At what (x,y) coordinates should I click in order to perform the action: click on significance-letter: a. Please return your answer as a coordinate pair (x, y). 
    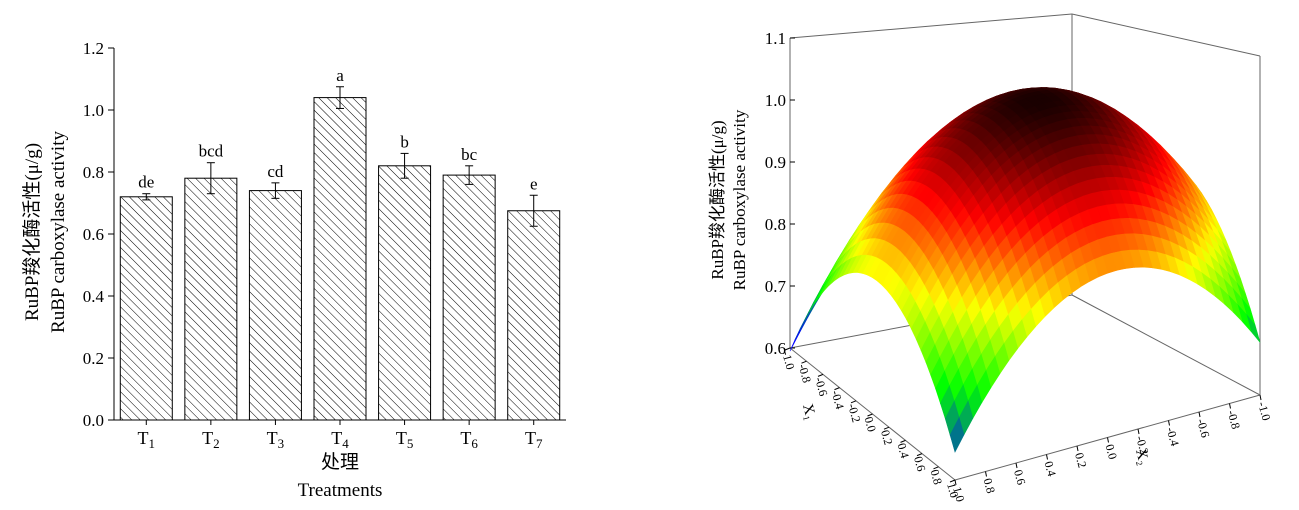
    Looking at the image, I should click on (340, 75).